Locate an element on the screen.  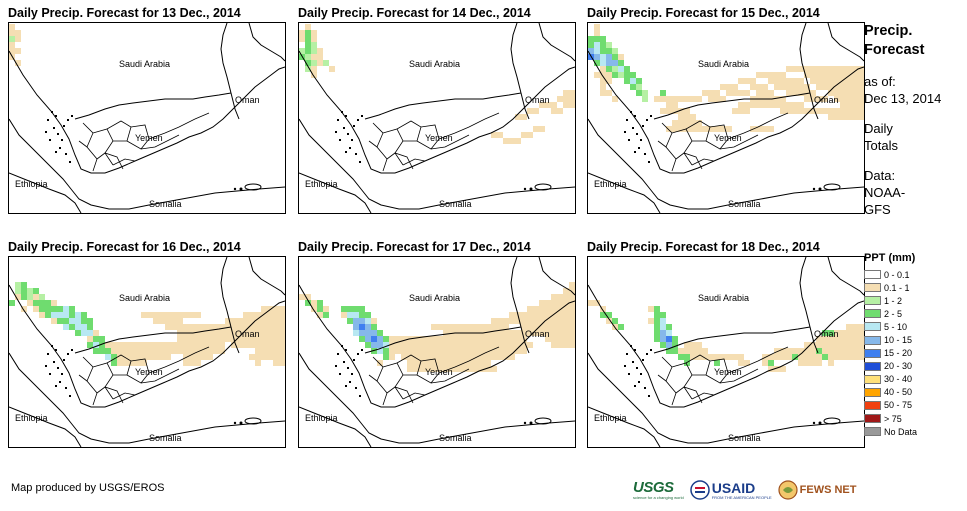
coastline-arabia is located at coordinates (437, 112).